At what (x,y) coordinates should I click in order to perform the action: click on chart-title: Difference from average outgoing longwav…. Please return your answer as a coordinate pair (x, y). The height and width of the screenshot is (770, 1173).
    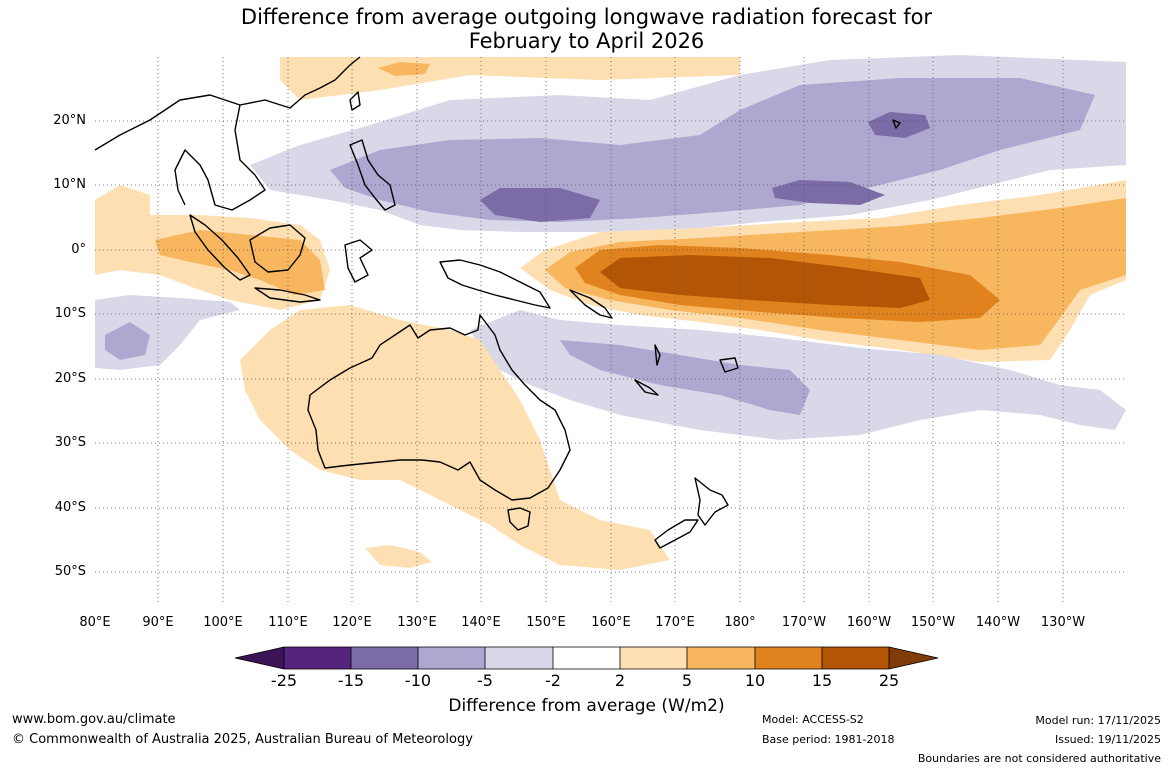
    Looking at the image, I should click on (586, 29).